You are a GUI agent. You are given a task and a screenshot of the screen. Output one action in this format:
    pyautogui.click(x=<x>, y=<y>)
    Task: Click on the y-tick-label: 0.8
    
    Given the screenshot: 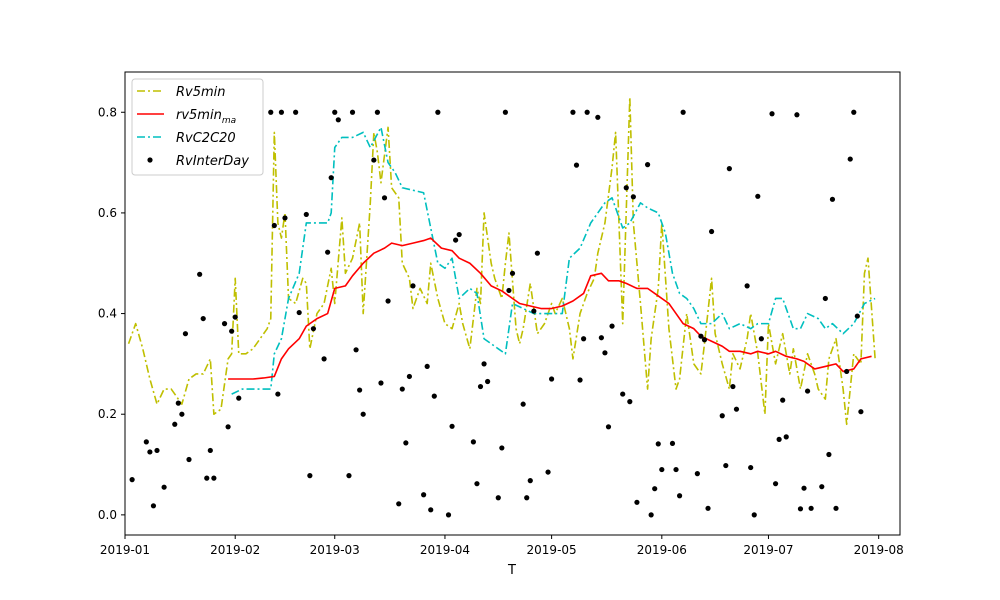 What is the action you would take?
    pyautogui.click(x=107, y=112)
    